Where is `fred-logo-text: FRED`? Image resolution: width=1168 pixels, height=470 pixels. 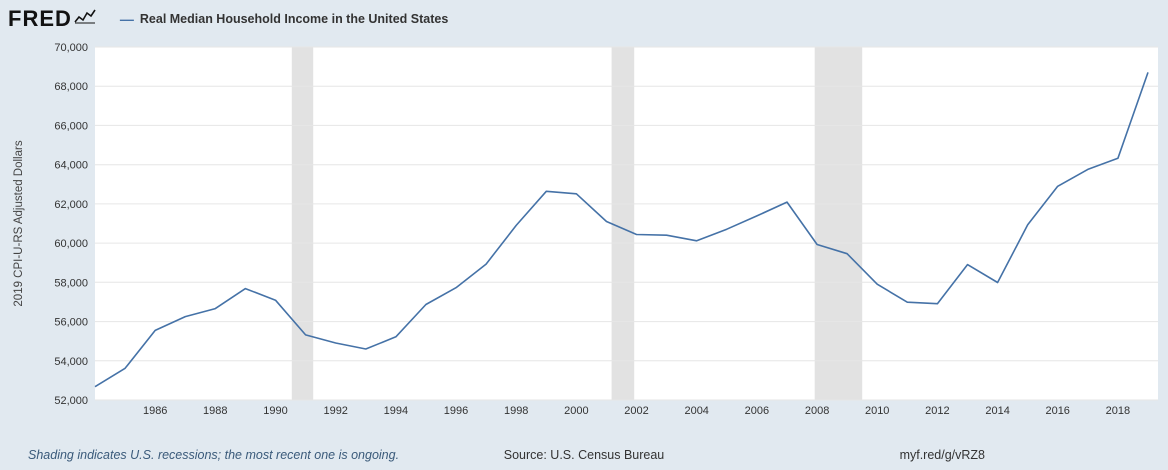 fred-logo-text: FRED is located at coordinates (40, 18).